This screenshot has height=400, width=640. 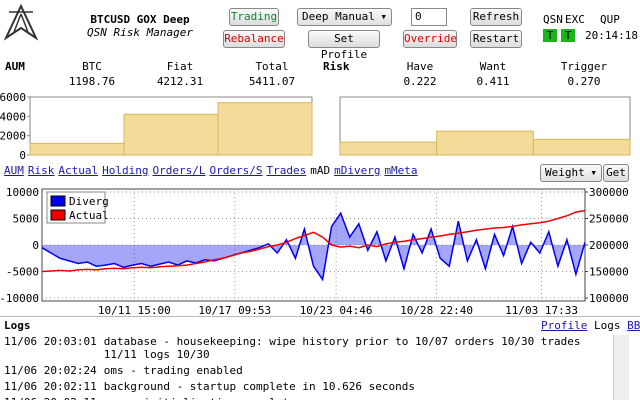 What do you see at coordinates (89, 215) in the screenshot?
I see `legend-label: Actual` at bounding box center [89, 215].